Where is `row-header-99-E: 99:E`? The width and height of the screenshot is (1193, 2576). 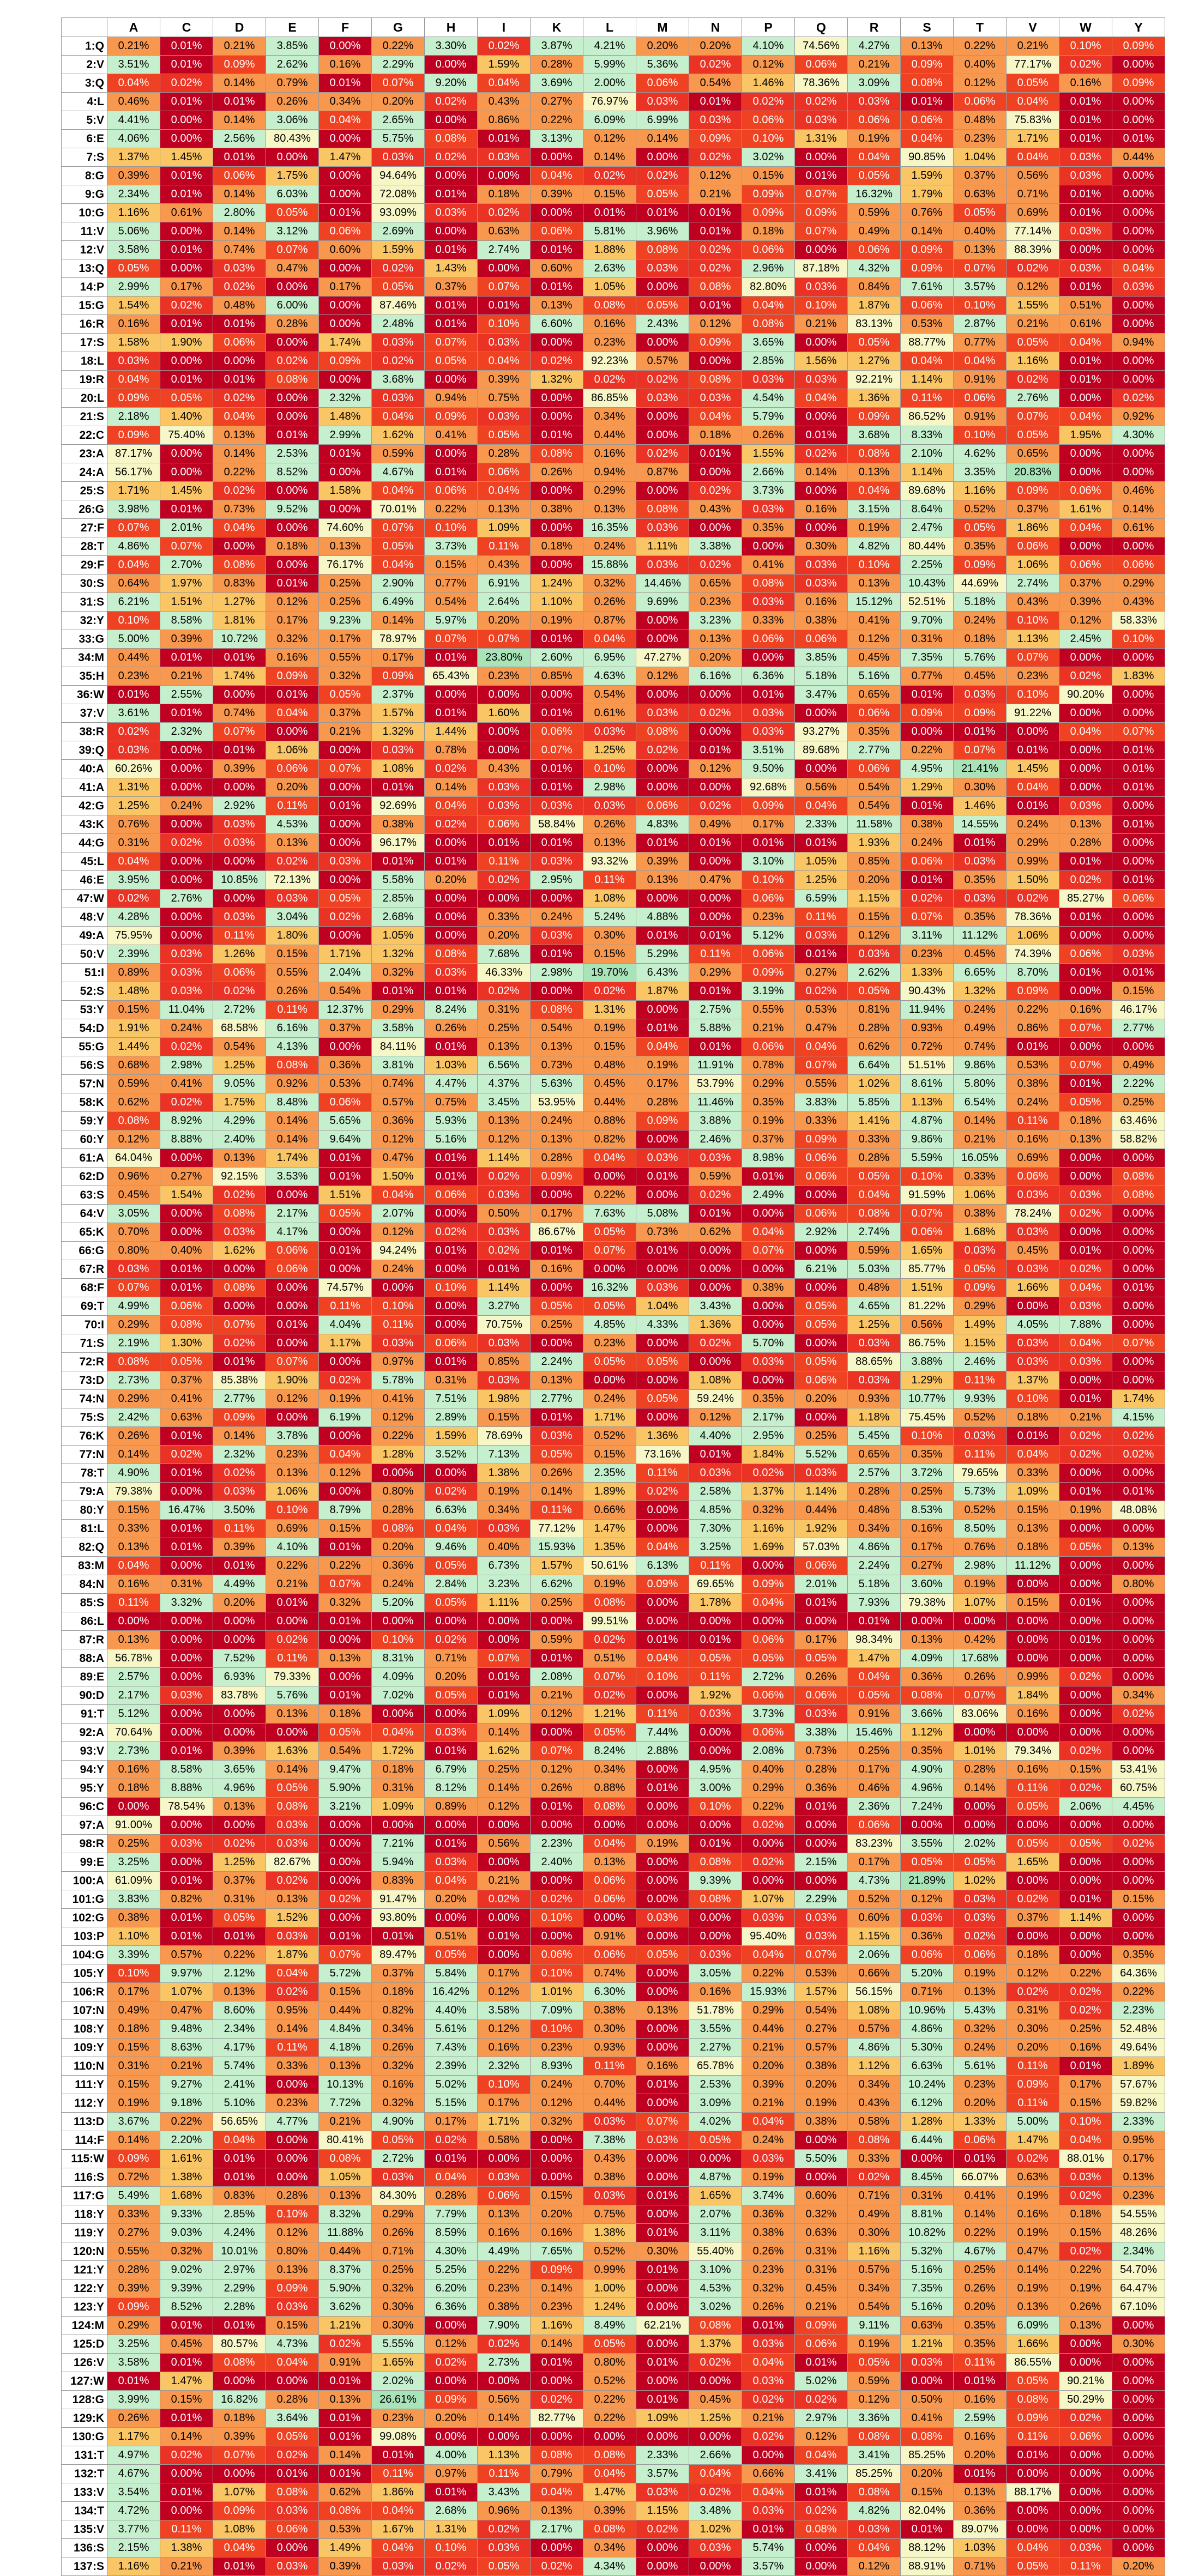 row-header-99-E: 99:E is located at coordinates (84, 1862).